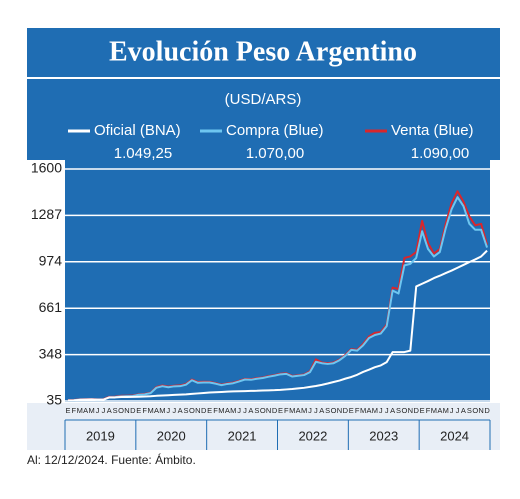 The height and width of the screenshot is (499, 520). I want to click on chart-subtitle: (USD/ARS), so click(263, 99).